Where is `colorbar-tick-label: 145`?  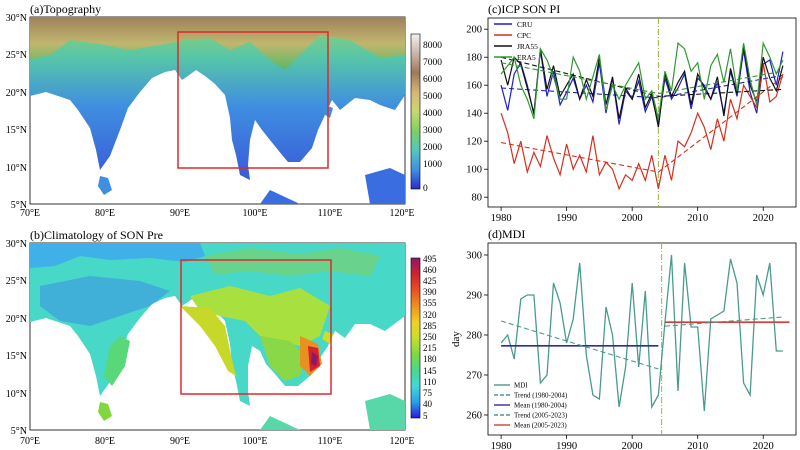
colorbar-tick-label: 145 is located at coordinates (430, 371).